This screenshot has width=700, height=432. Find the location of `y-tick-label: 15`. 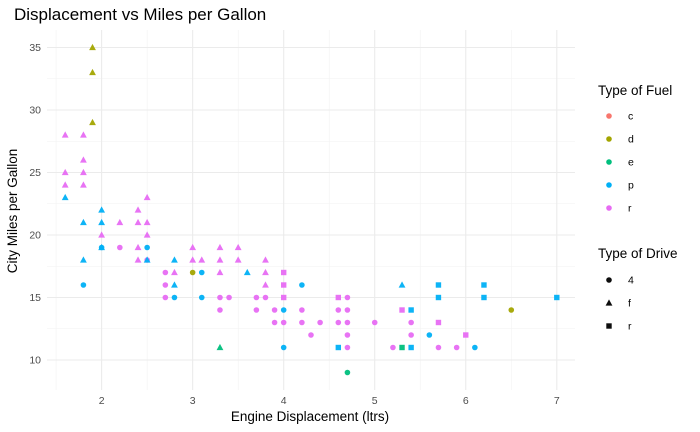

y-tick-label: 15 is located at coordinates (35, 298).